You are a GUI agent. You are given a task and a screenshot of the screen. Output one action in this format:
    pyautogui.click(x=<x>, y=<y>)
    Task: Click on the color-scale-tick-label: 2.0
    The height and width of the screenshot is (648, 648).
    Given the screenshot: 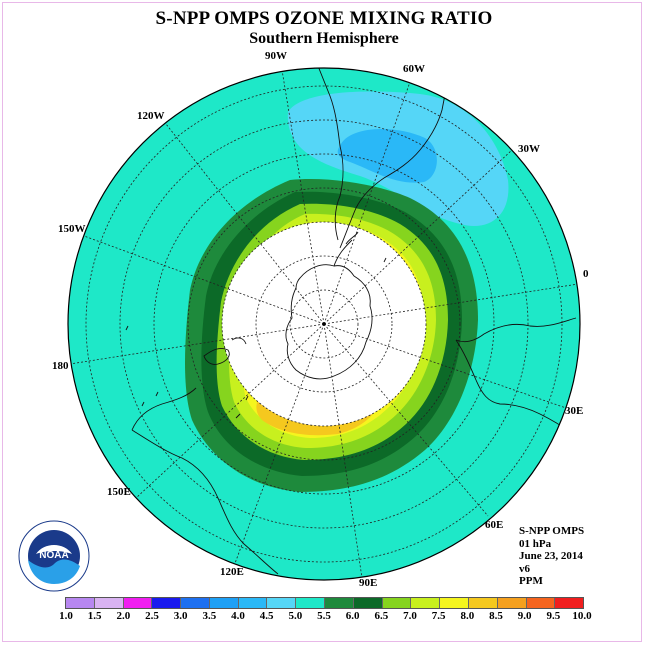 What is the action you would take?
    pyautogui.click(x=123, y=616)
    